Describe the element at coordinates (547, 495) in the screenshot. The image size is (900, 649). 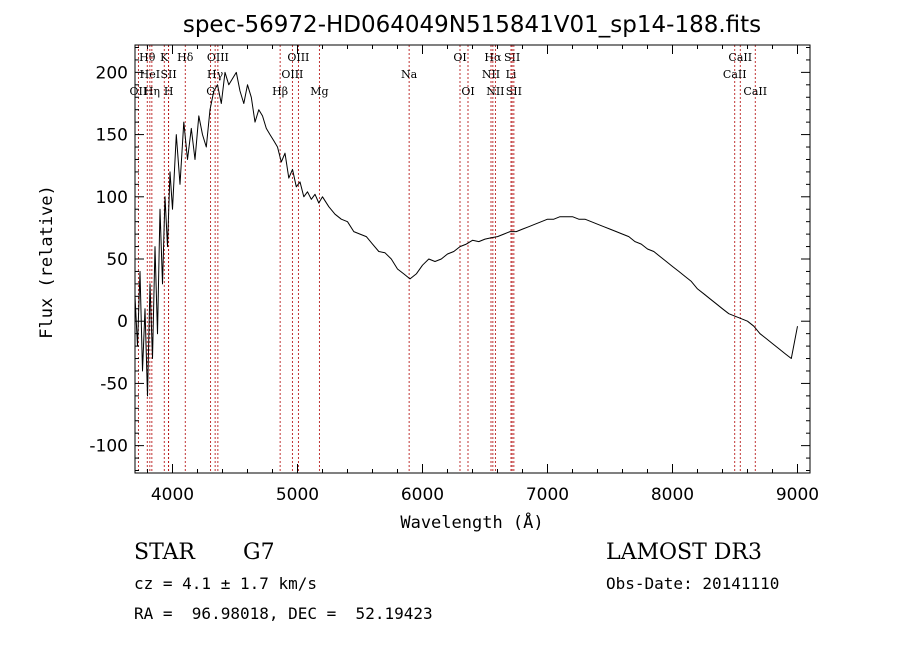
I see `x-tick-label: 7000` at that location.